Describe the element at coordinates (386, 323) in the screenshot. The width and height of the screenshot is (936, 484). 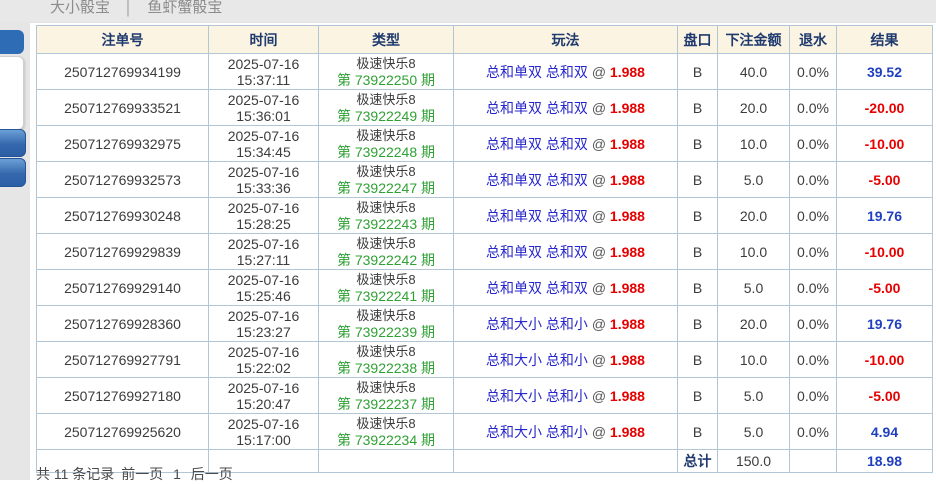
I see `game-type: 极速快乐8 第 73922239 期` at that location.